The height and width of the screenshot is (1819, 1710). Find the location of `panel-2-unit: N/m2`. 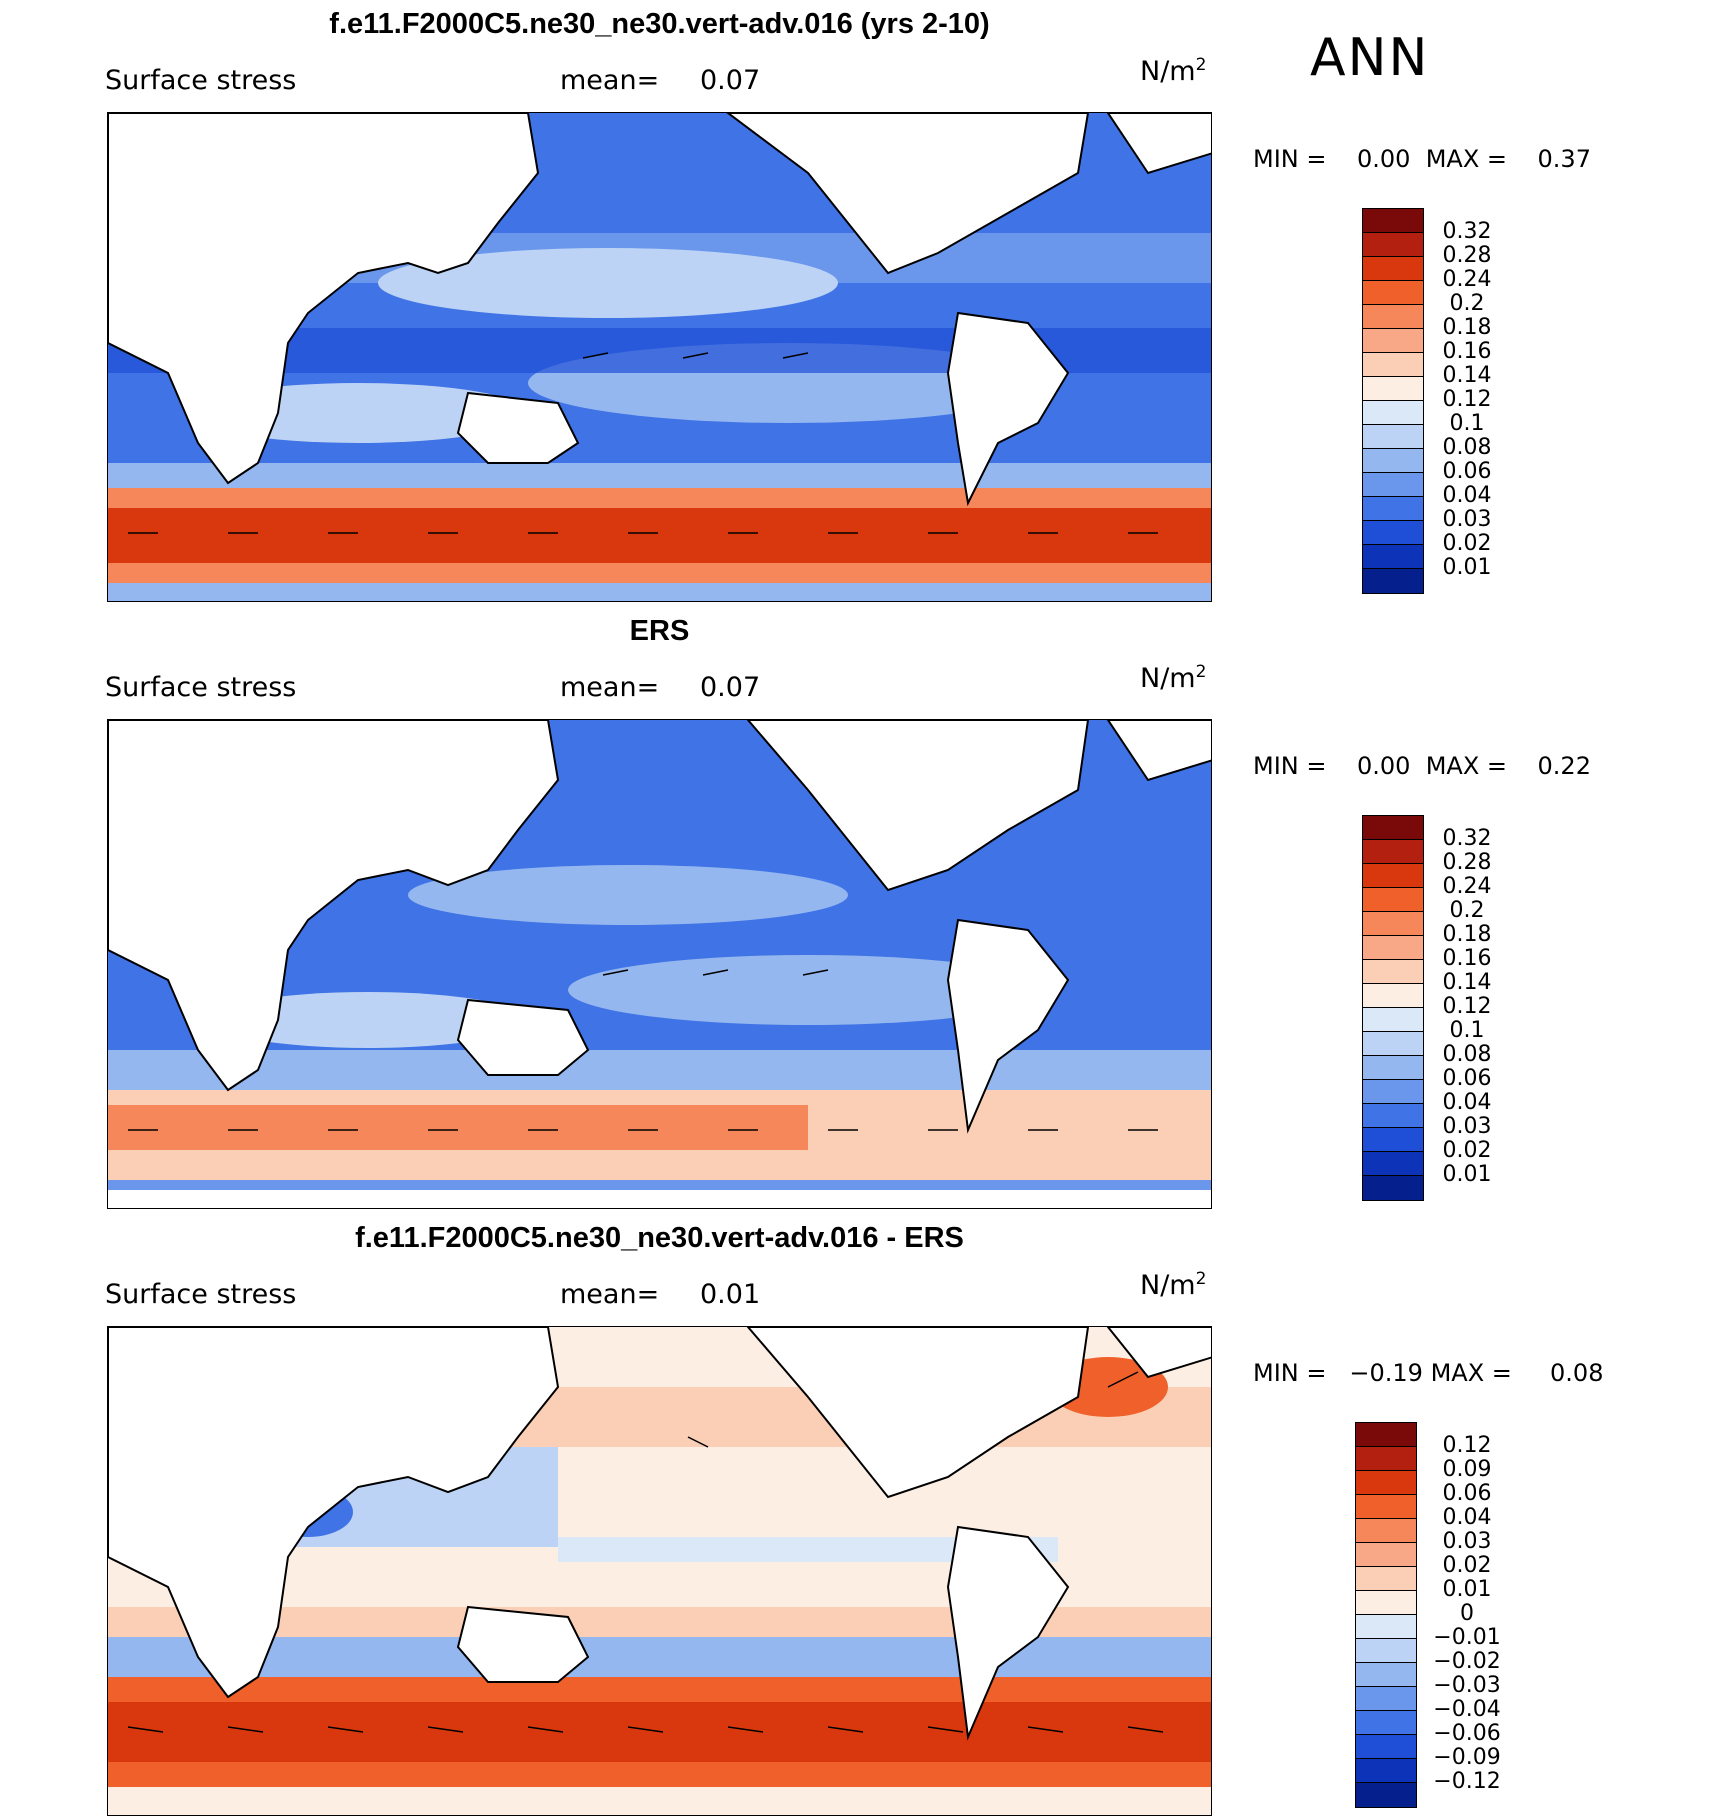

panel-2-unit: N/m2 is located at coordinates (1173, 678).